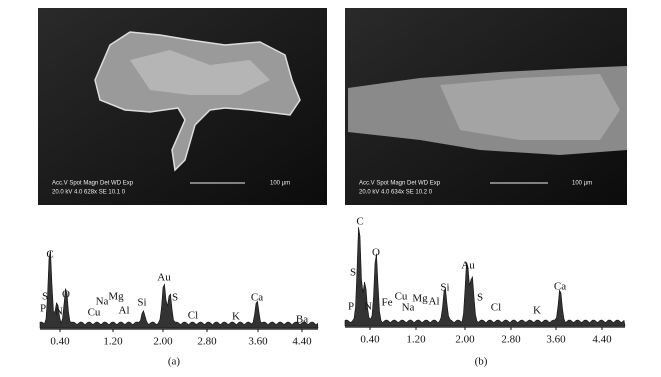 The width and height of the screenshot is (661, 377). Describe the element at coordinates (481, 362) in the screenshot. I see `caption: (b)` at that location.